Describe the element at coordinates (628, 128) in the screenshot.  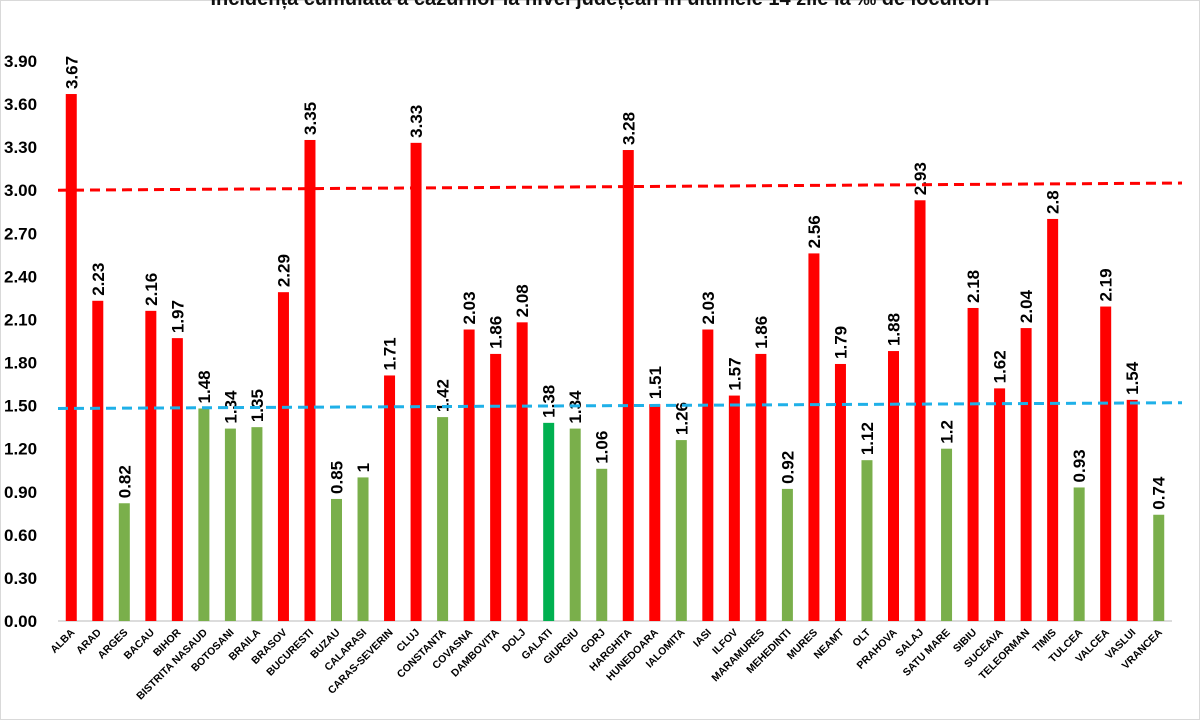
I see `data-label: 3.28` at that location.